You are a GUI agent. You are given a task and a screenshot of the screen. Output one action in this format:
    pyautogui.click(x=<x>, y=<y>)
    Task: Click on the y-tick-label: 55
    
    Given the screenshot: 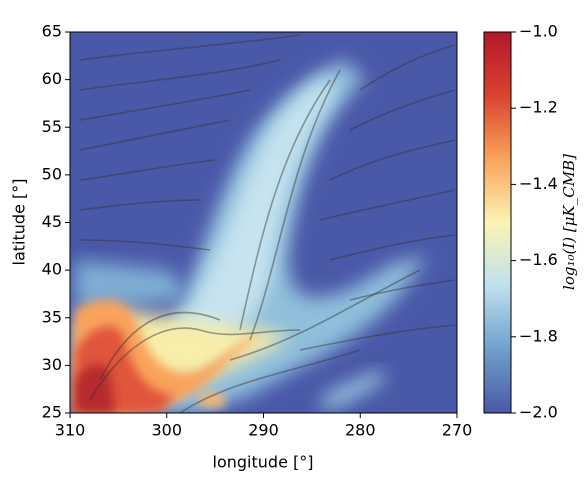 What is the action you would take?
    pyautogui.click(x=52, y=126)
    